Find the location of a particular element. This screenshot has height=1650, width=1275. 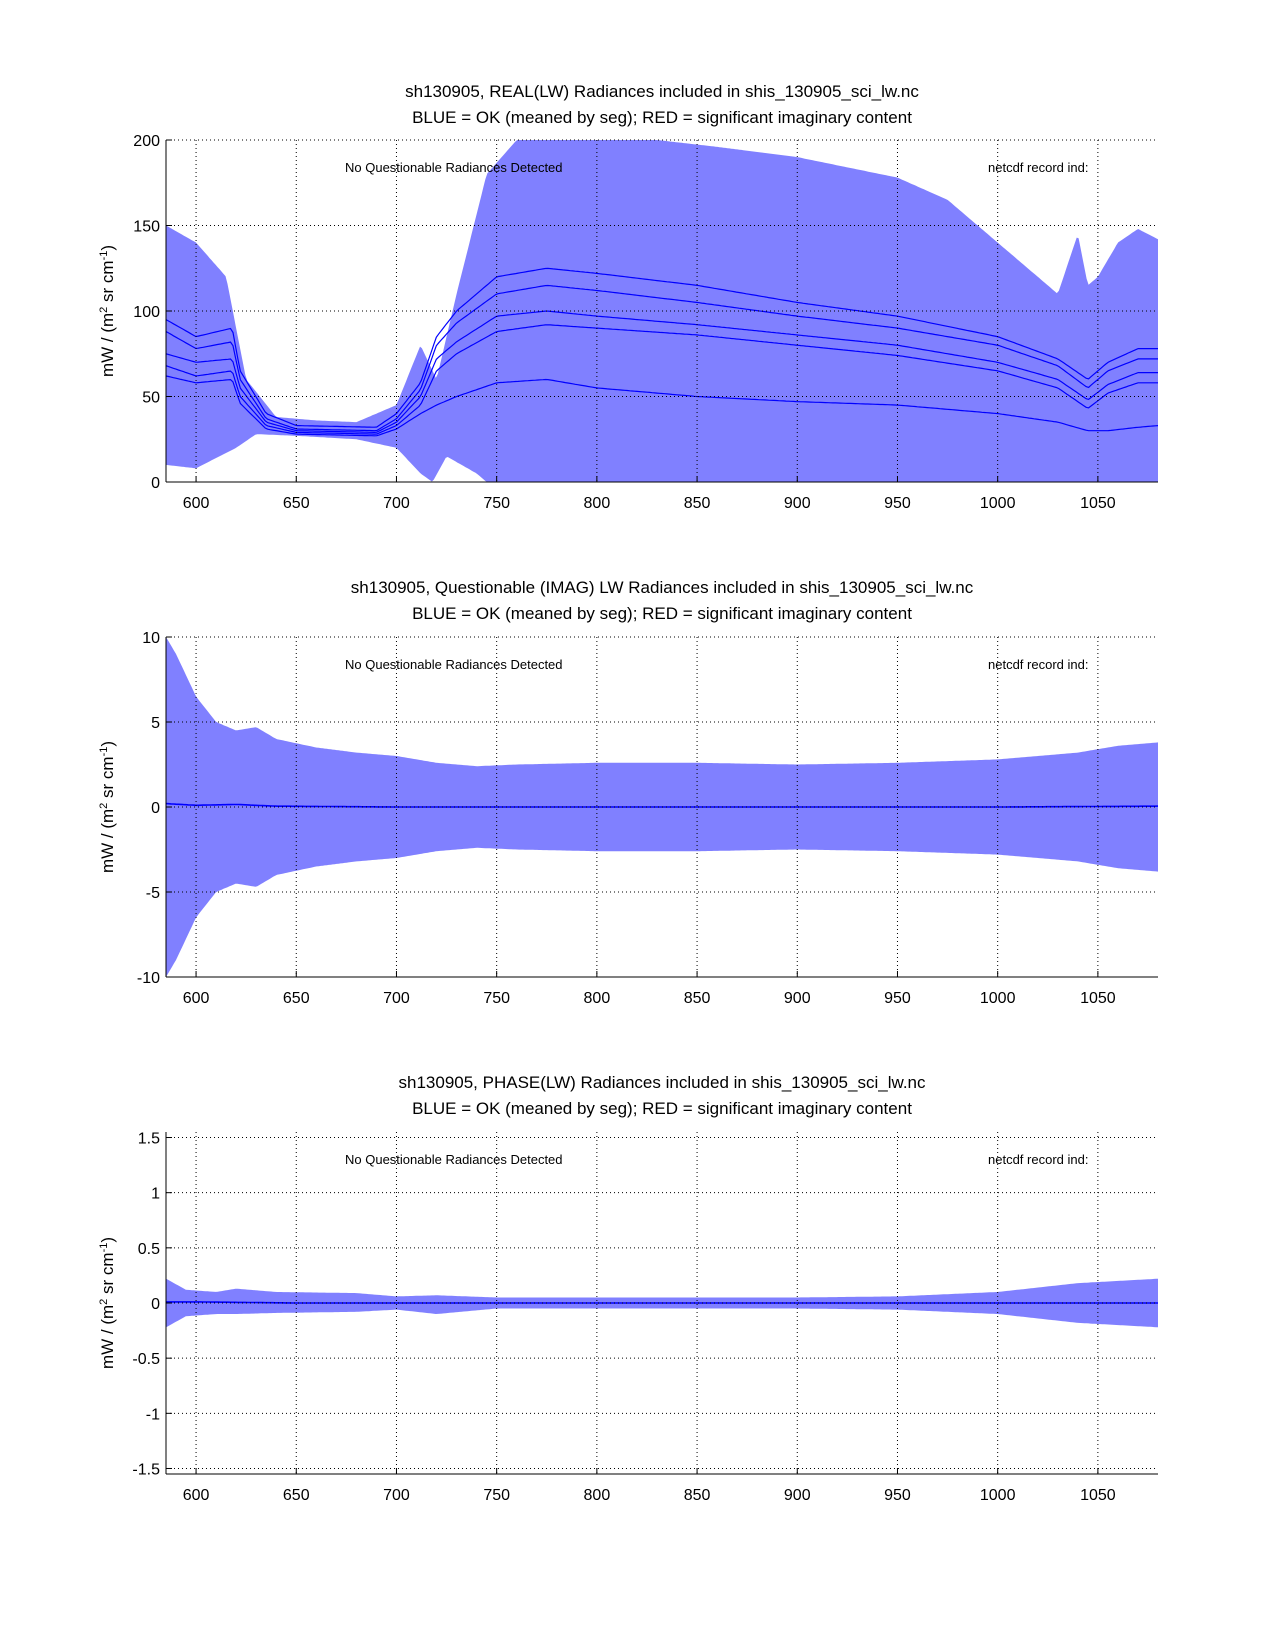

y-tick-label: -0.5 is located at coordinates (146, 1359).